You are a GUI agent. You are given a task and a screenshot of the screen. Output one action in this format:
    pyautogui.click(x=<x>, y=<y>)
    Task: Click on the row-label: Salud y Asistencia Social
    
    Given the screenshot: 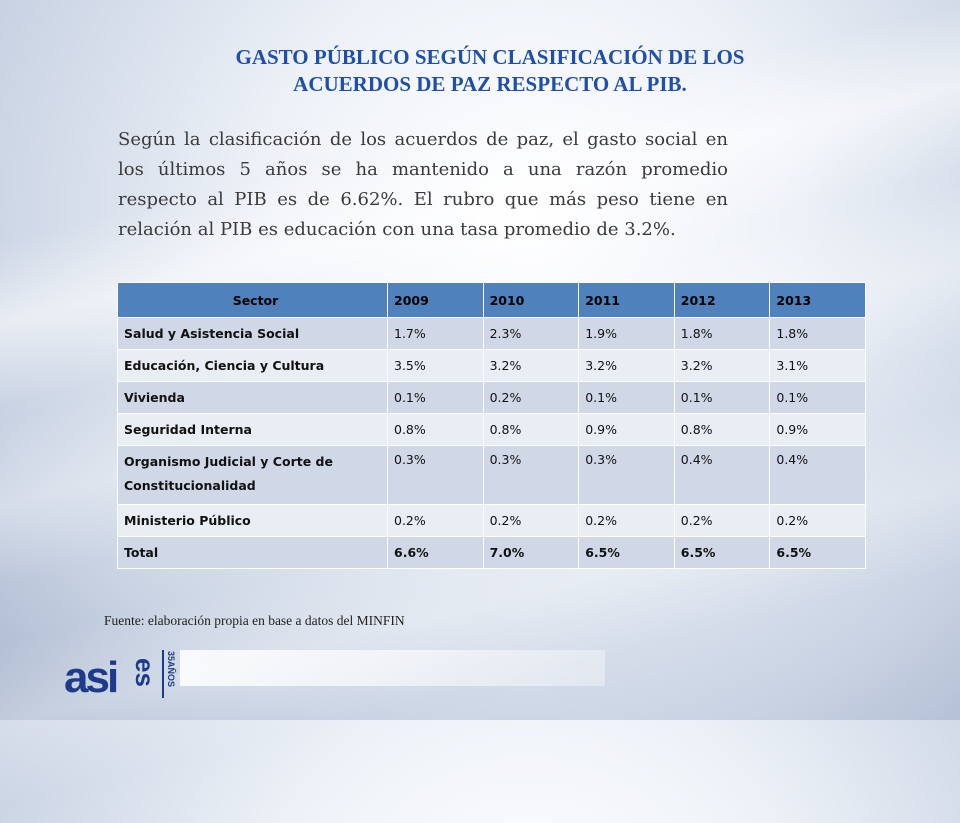 What is the action you would take?
    pyautogui.click(x=252, y=333)
    